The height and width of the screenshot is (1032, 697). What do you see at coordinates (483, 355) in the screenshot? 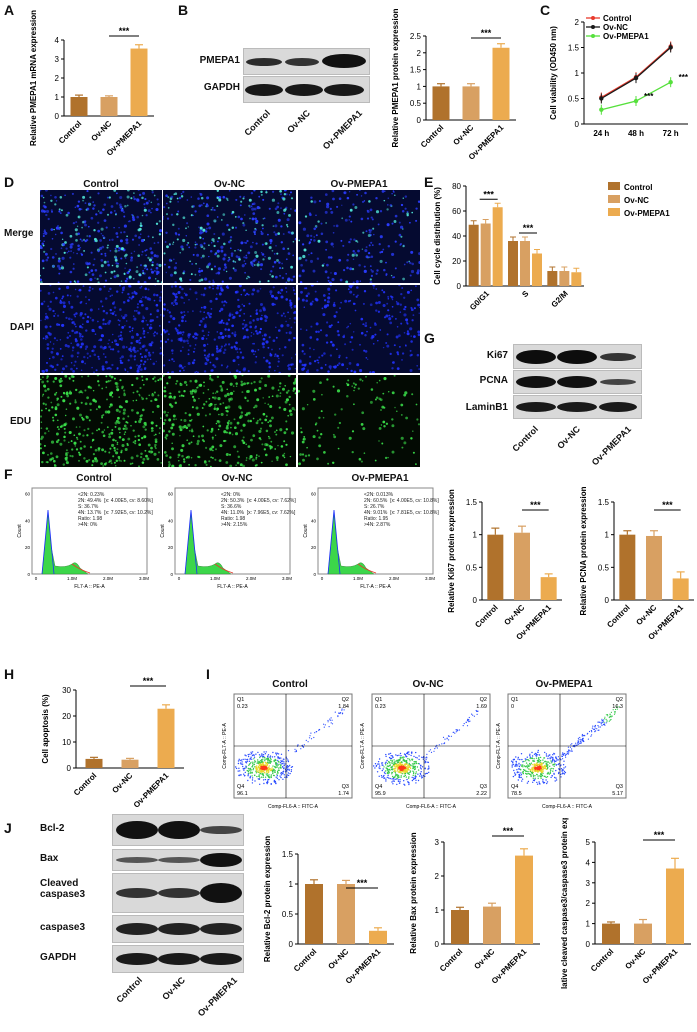
I see `blot-g-label-ki67: Ki67` at bounding box center [483, 355].